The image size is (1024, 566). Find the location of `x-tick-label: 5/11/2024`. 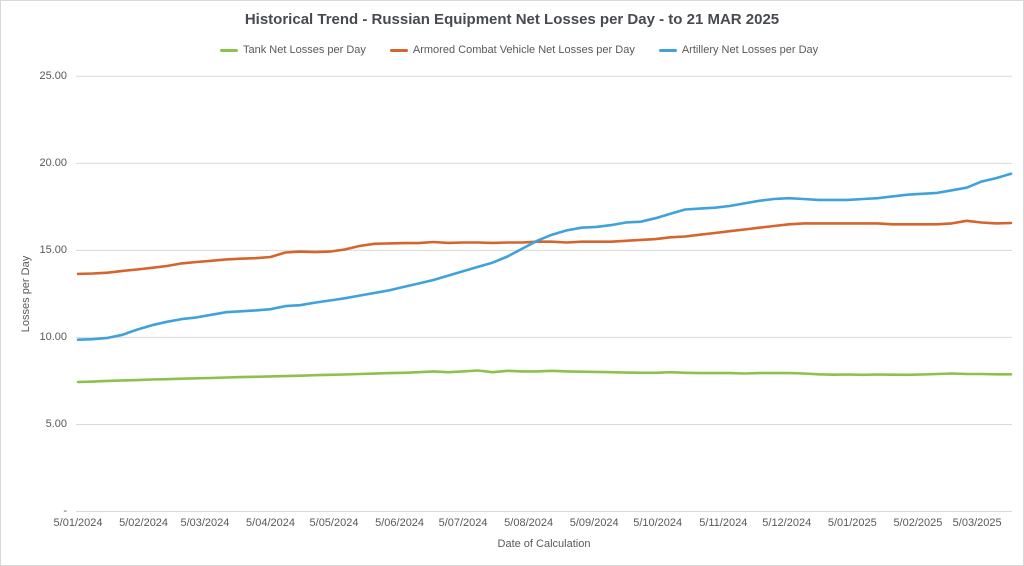

x-tick-label: 5/11/2024 is located at coordinates (723, 523).